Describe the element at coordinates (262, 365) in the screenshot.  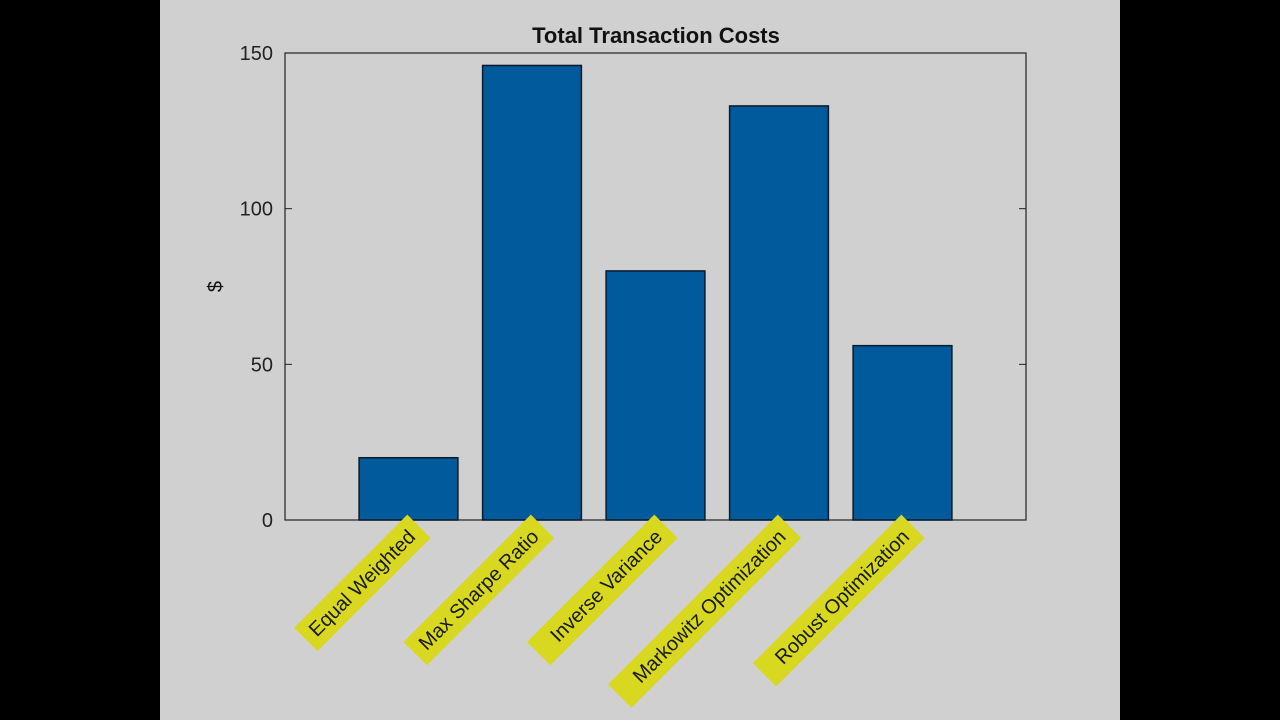
I see `y-tick-label: 50` at that location.